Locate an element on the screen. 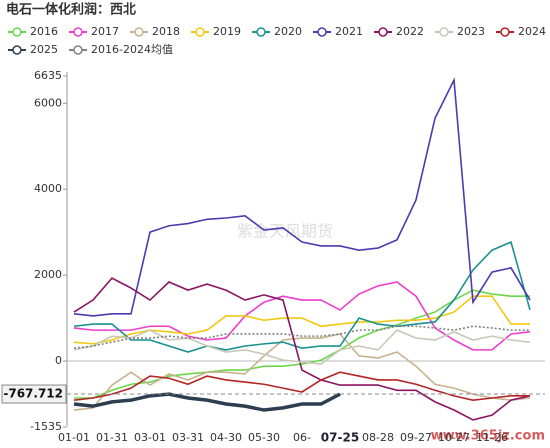  chart-title: 电石一体化利润：西北 is located at coordinates (71, 10).